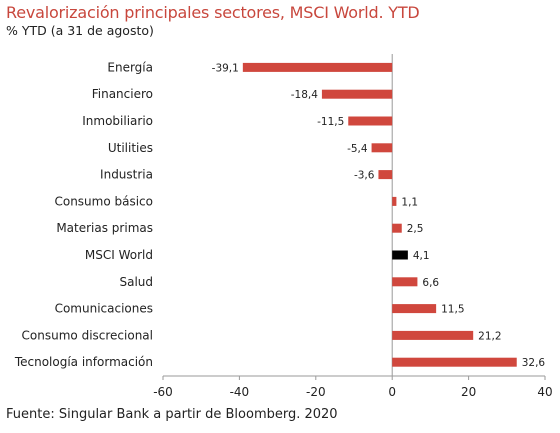 Image resolution: width=560 pixels, height=433 pixels. Describe the element at coordinates (316, 392) in the screenshot. I see `x-tick-label: -20` at that location.